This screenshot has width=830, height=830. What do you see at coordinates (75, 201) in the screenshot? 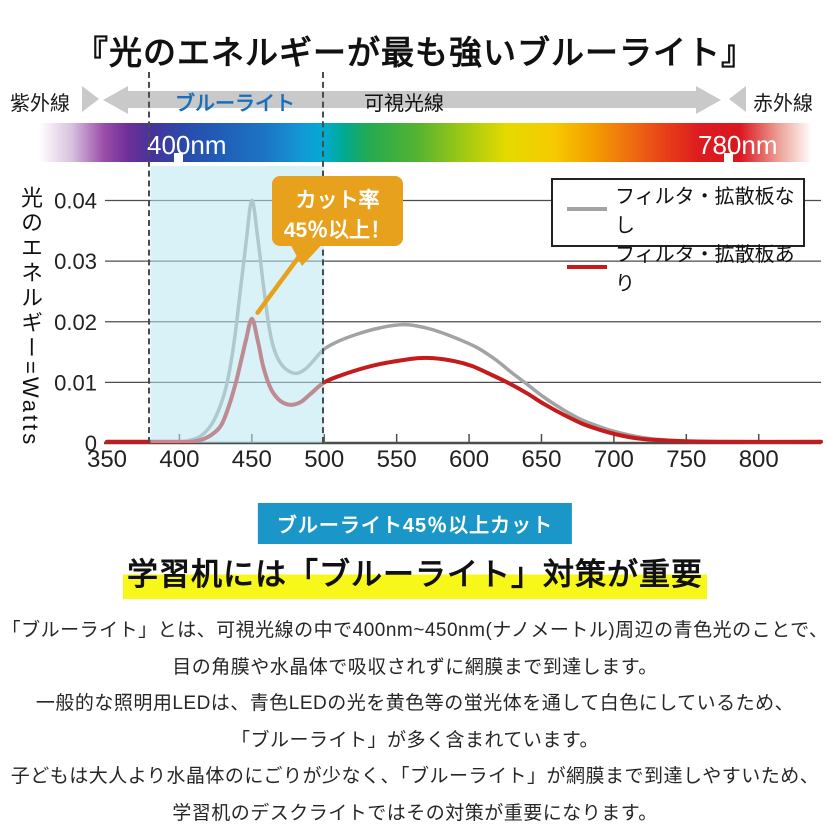
I see `svg-text: 0.04` at bounding box center [75, 201].